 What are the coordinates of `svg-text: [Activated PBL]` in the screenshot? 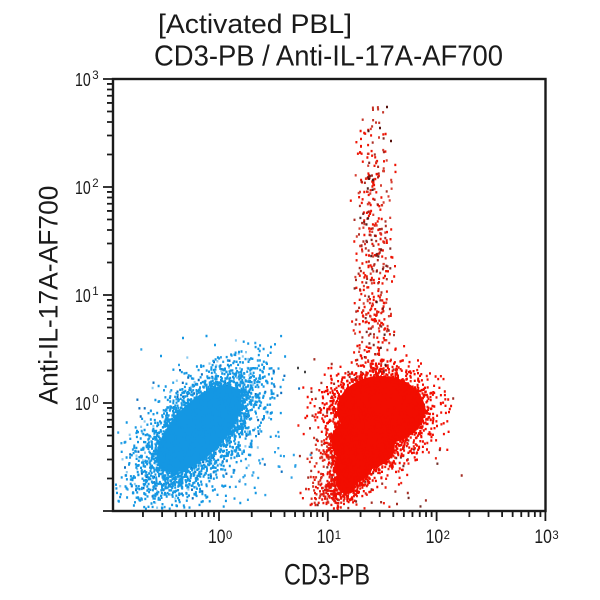 It's located at (255, 24).